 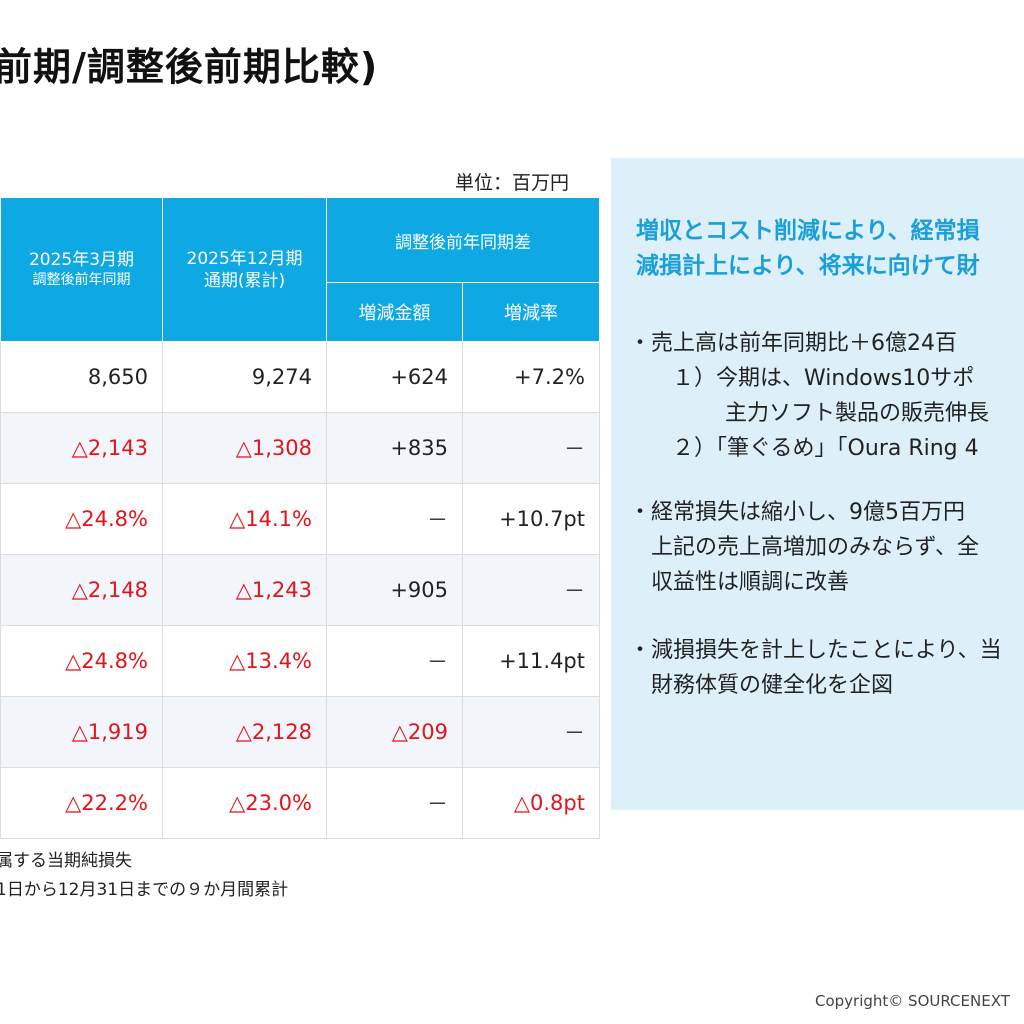 I want to click on table-row: △24.8% △13.4% － +11.4pt, so click(x=300, y=661).